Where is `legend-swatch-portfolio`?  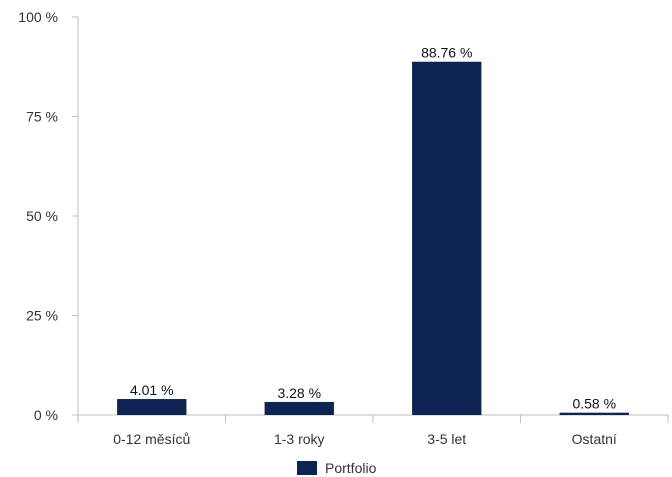 legend-swatch-portfolio is located at coordinates (307, 468).